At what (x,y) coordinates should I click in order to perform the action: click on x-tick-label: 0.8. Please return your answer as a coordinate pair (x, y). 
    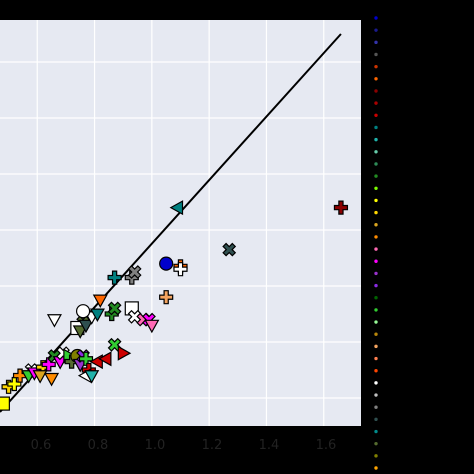
    Looking at the image, I should click on (98, 445).